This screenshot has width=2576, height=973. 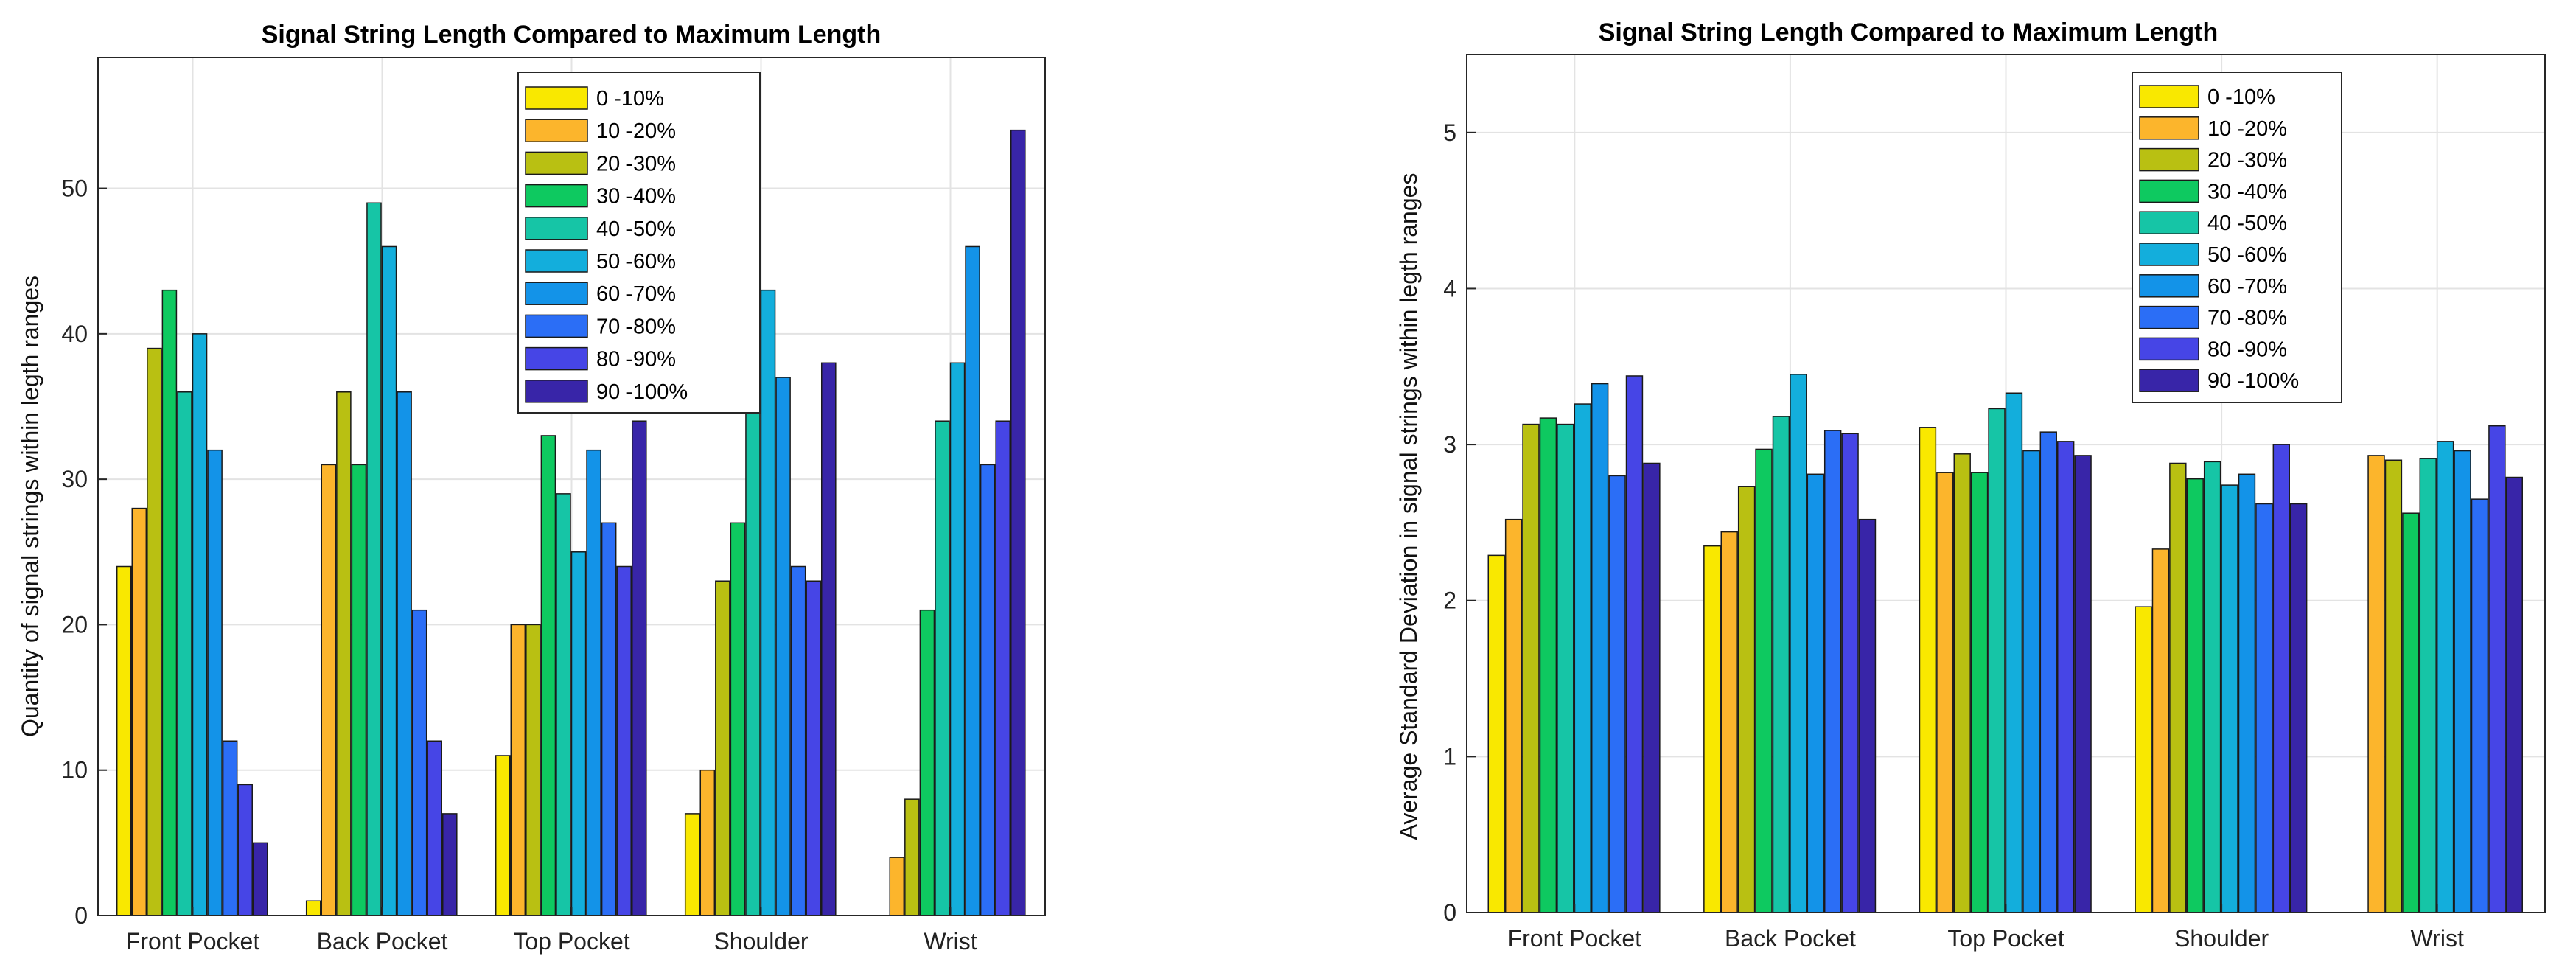 What do you see at coordinates (74, 624) in the screenshot?
I see `y-tick-label: 20` at bounding box center [74, 624].